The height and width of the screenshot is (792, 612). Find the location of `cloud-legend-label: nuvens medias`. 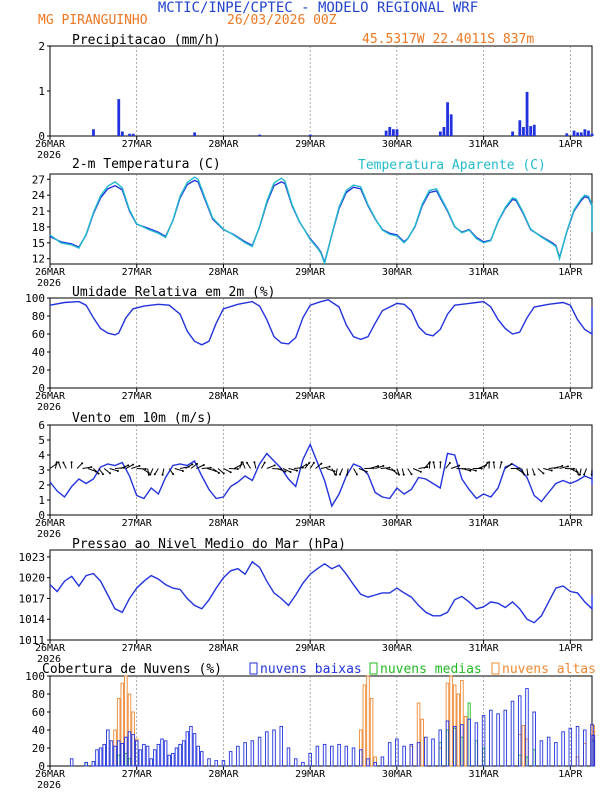

cloud-legend-label: nuvens medias is located at coordinates (431, 669).